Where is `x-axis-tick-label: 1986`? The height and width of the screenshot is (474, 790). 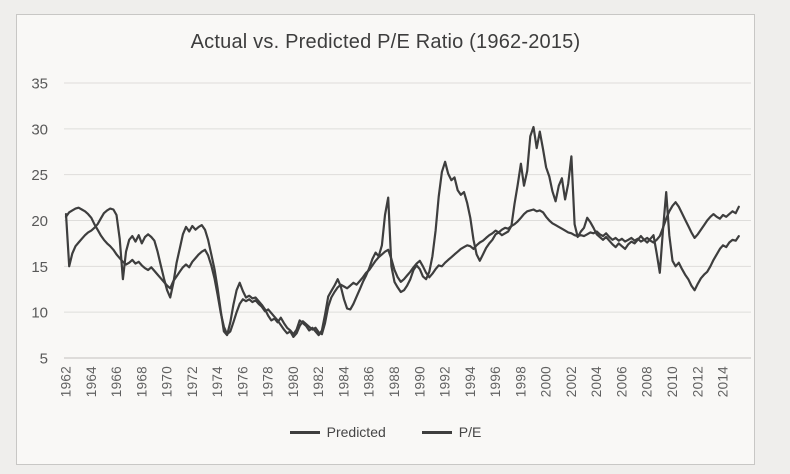 x-axis-tick-label: 1986 is located at coordinates (369, 381).